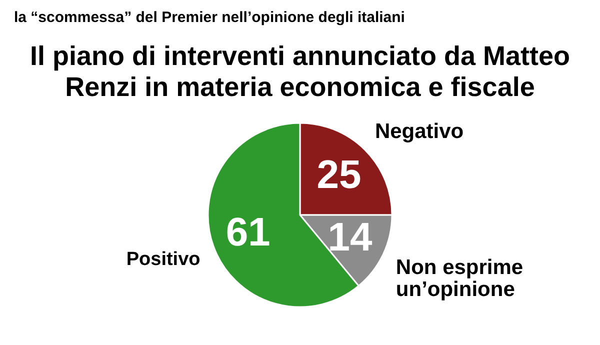  Describe the element at coordinates (460, 279) in the screenshot. I see `slice-label: Non esprime un’opinione` at that location.